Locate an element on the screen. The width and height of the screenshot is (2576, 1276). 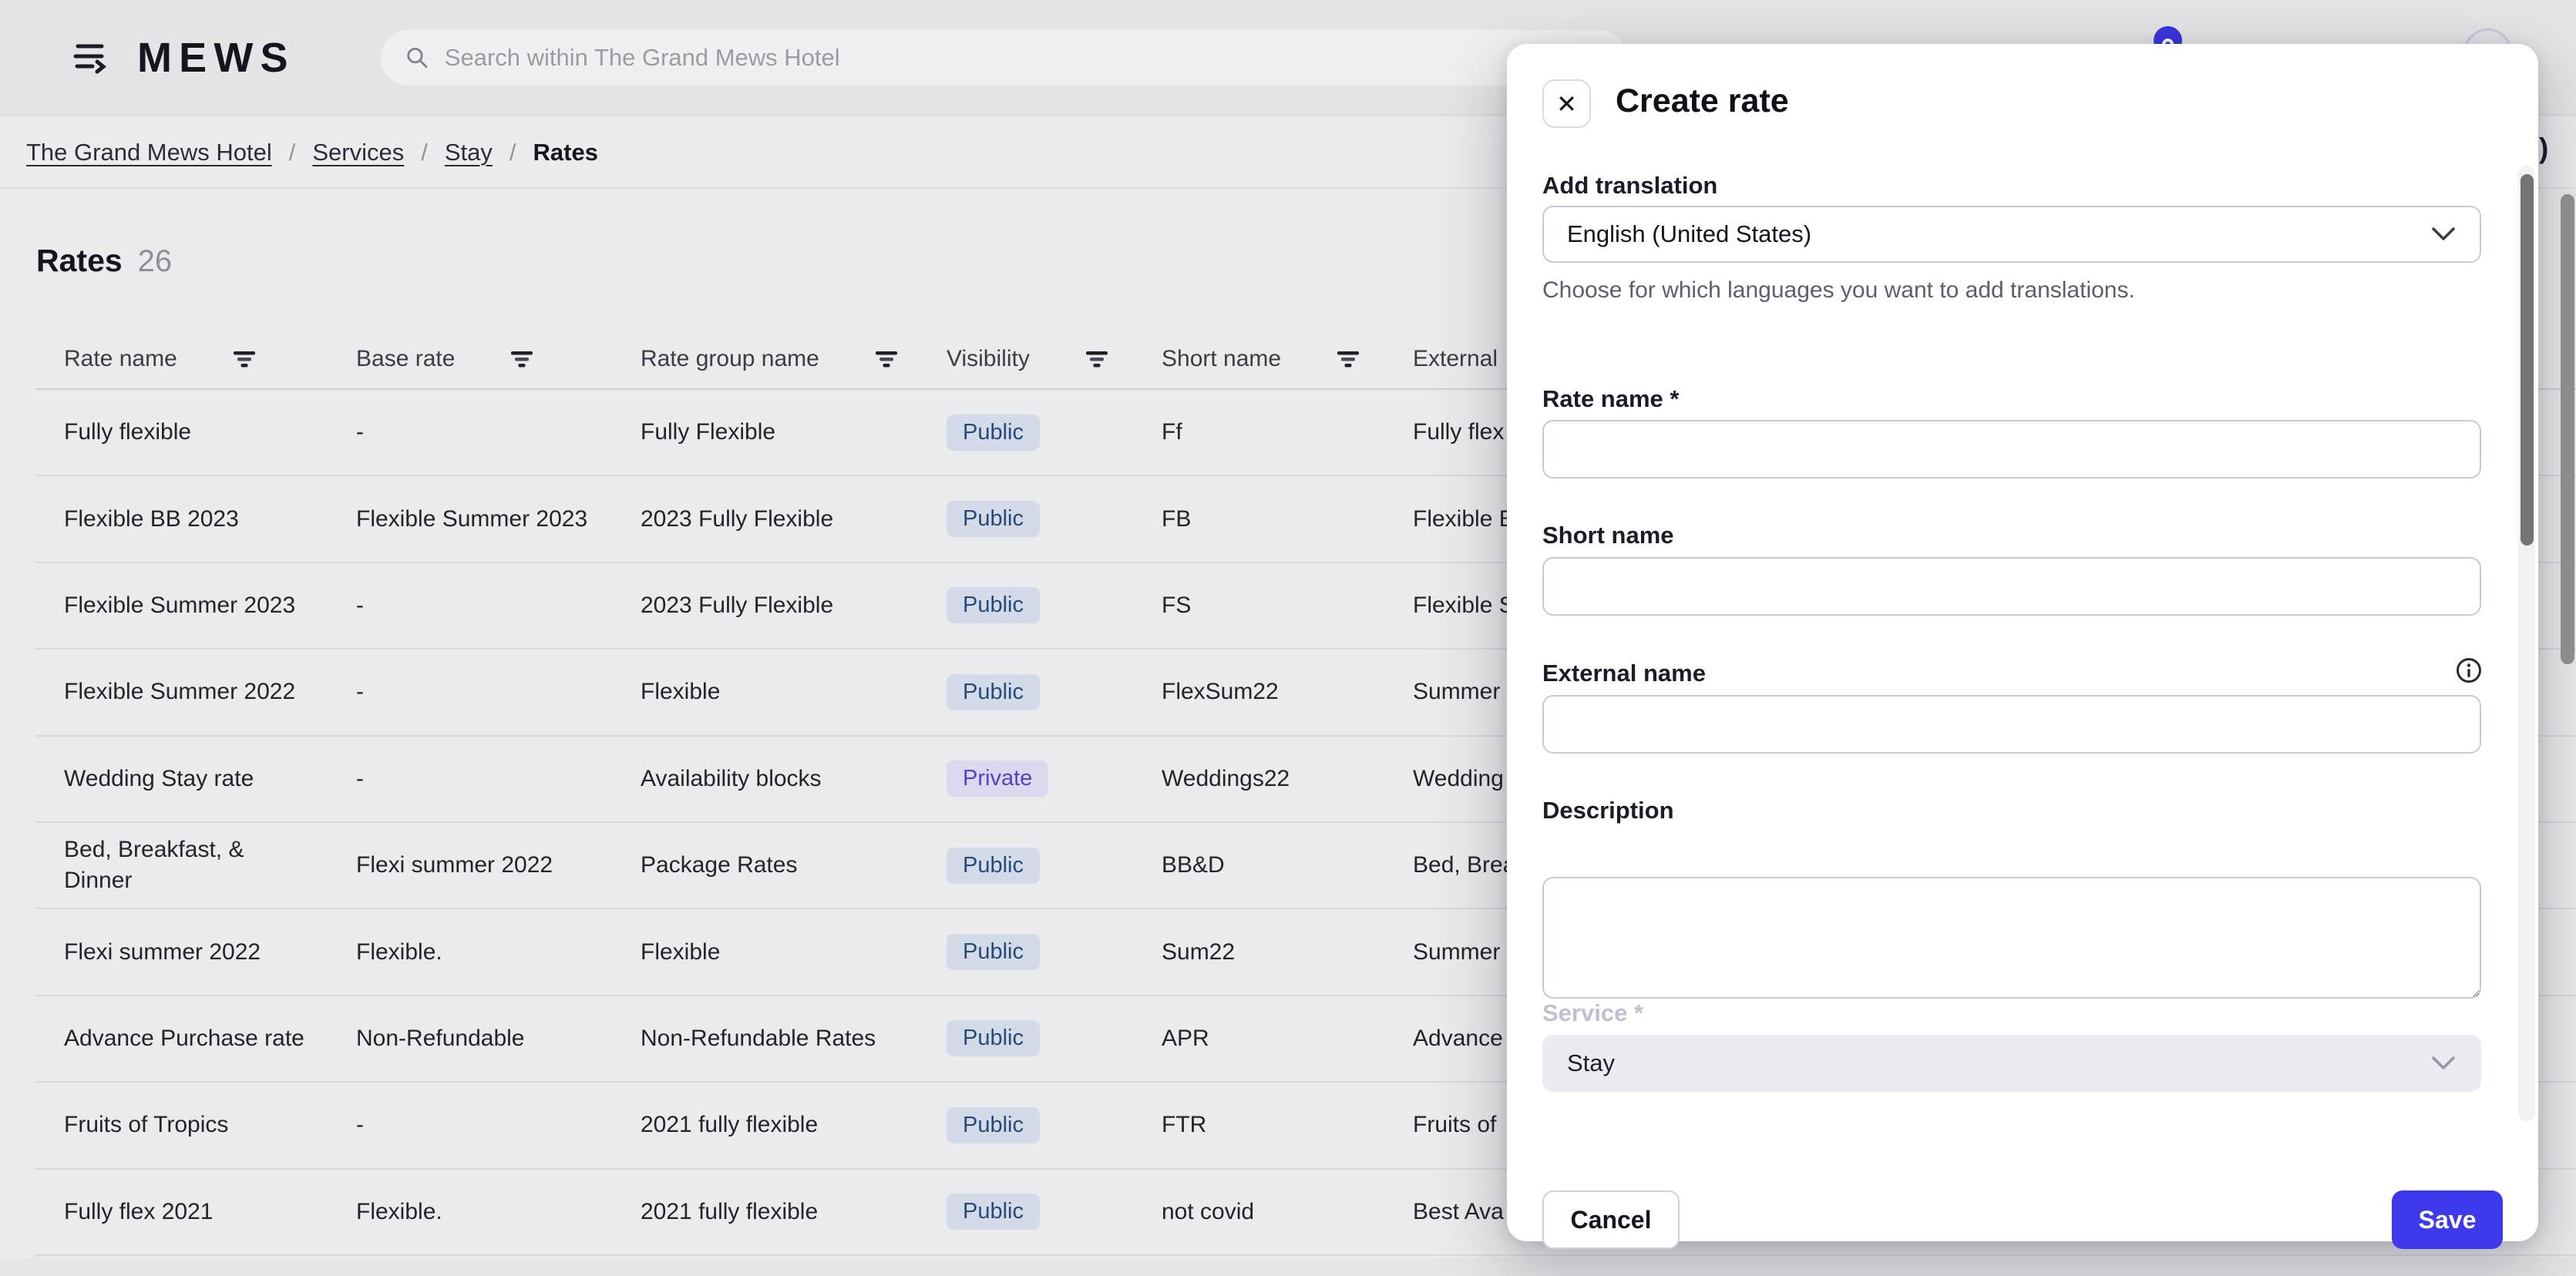
cell-short-name: not covid is located at coordinates (1208, 1211).